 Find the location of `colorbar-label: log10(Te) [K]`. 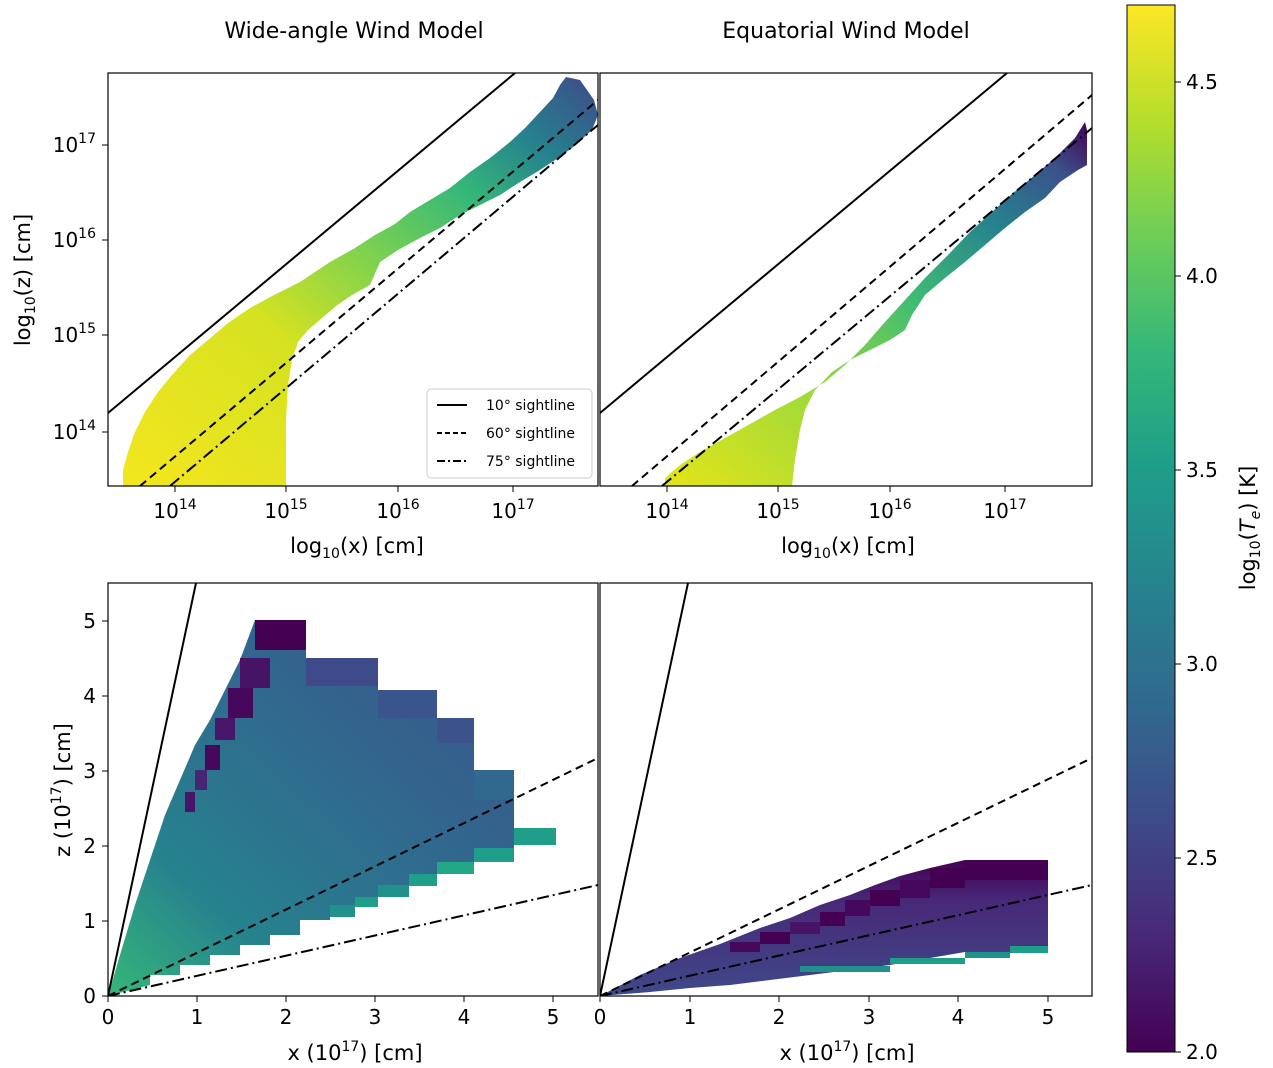

colorbar-label: log10(Te) [K] is located at coordinates (1250, 528).